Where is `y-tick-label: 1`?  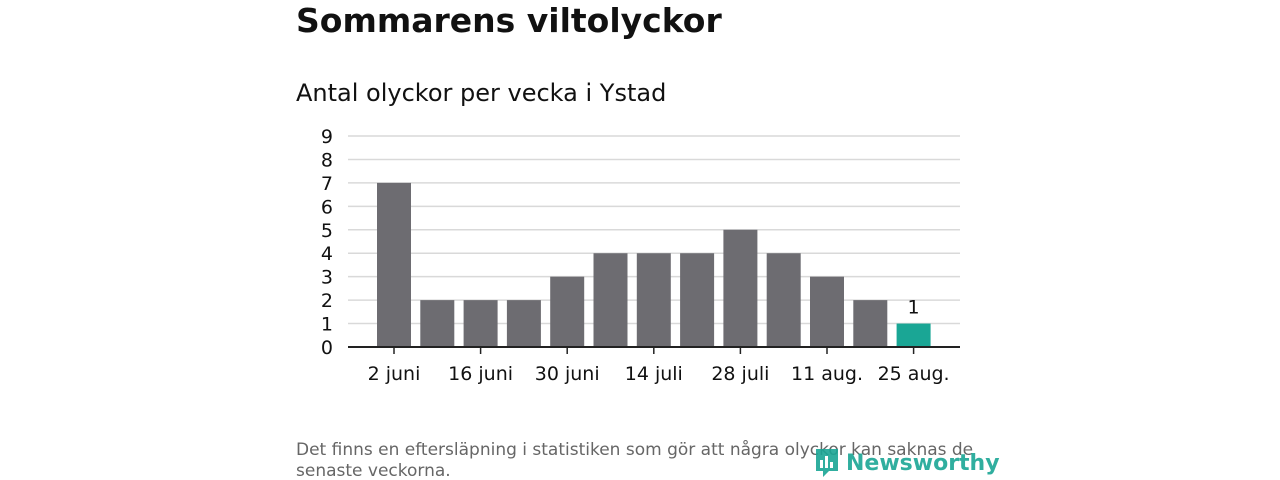 y-tick-label: 1 is located at coordinates (327, 325).